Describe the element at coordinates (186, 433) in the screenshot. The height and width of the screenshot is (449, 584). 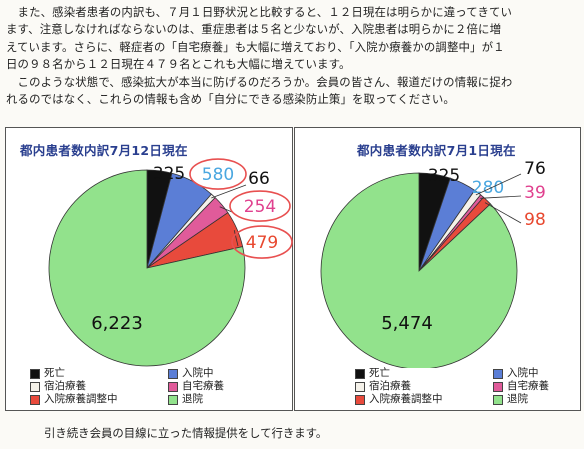
I see `footer-text: 引き続き会員の目線に立った情報提供をして行きます。` at that location.